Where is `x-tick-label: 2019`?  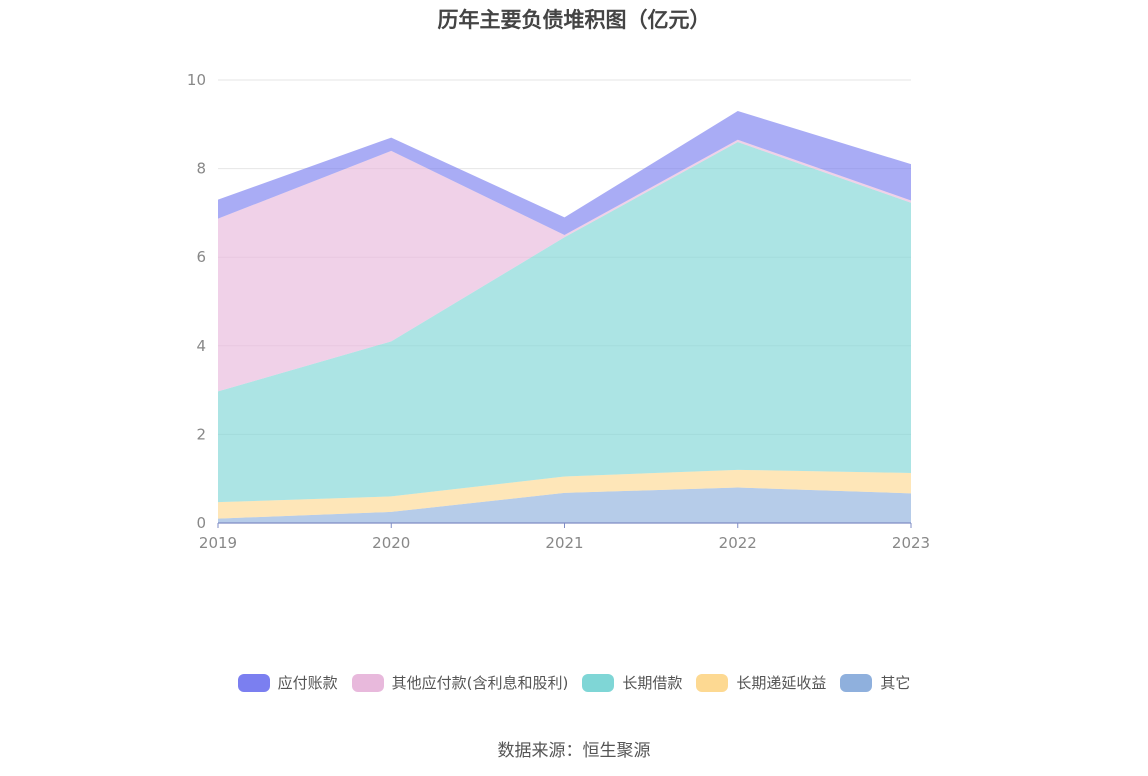 x-tick-label: 2019 is located at coordinates (218, 543).